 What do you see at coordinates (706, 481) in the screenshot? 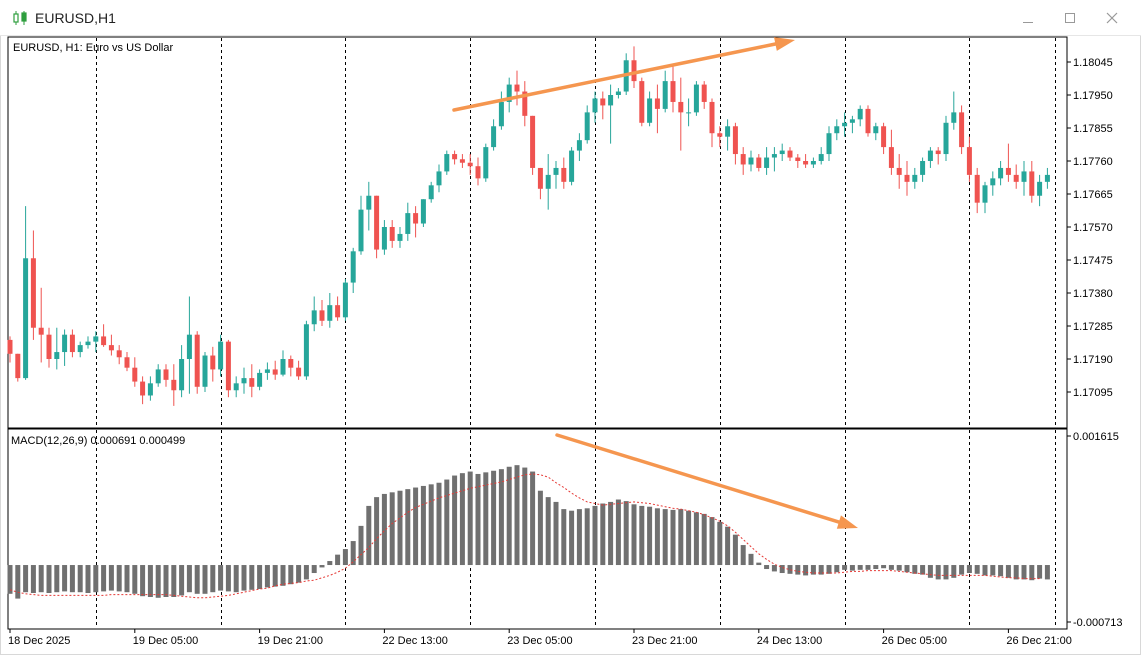
I see `macd-divergence-arrow` at bounding box center [706, 481].